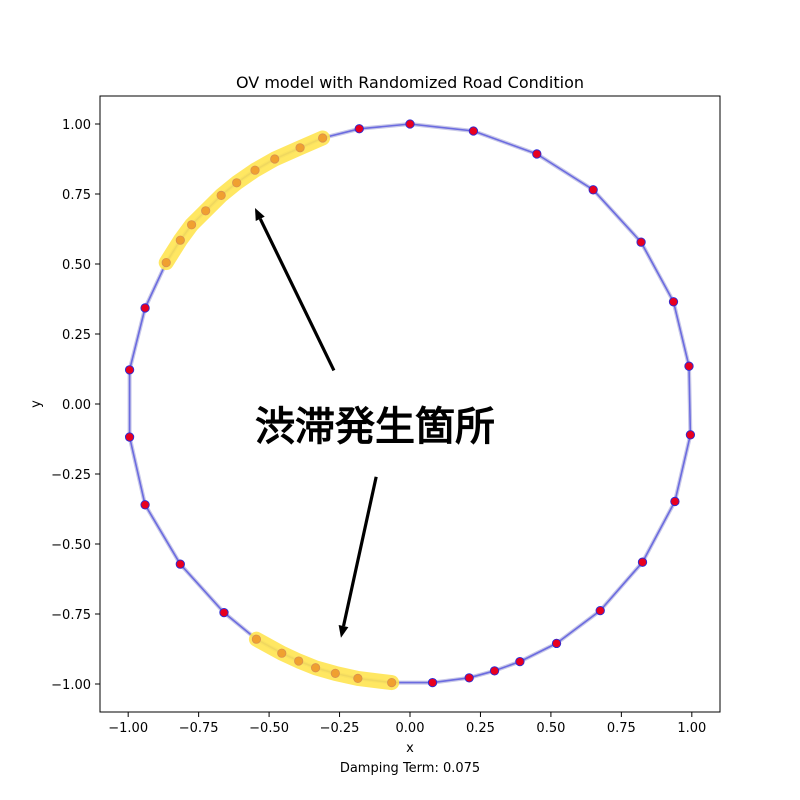  I want to click on x-tick-label: 1.00, so click(691, 728).